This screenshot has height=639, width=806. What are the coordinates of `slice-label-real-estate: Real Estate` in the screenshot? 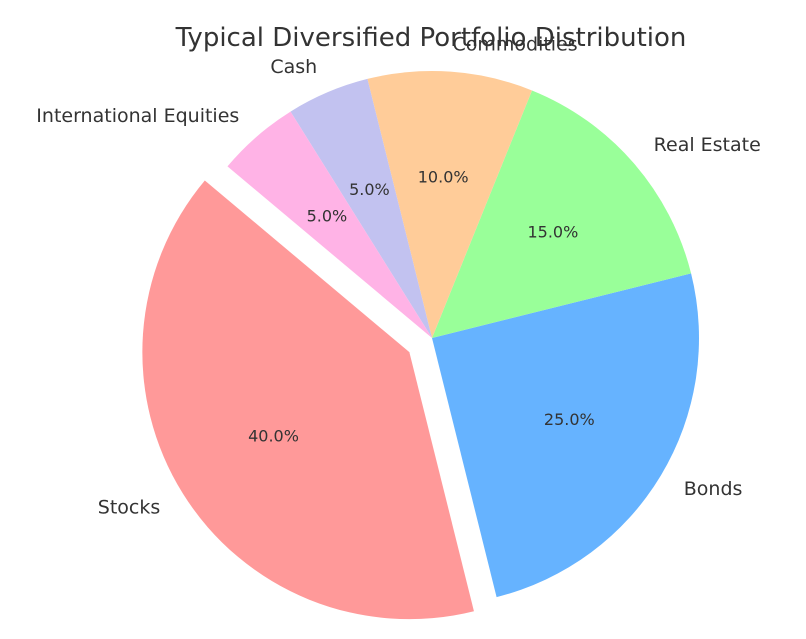 It's located at (707, 145).